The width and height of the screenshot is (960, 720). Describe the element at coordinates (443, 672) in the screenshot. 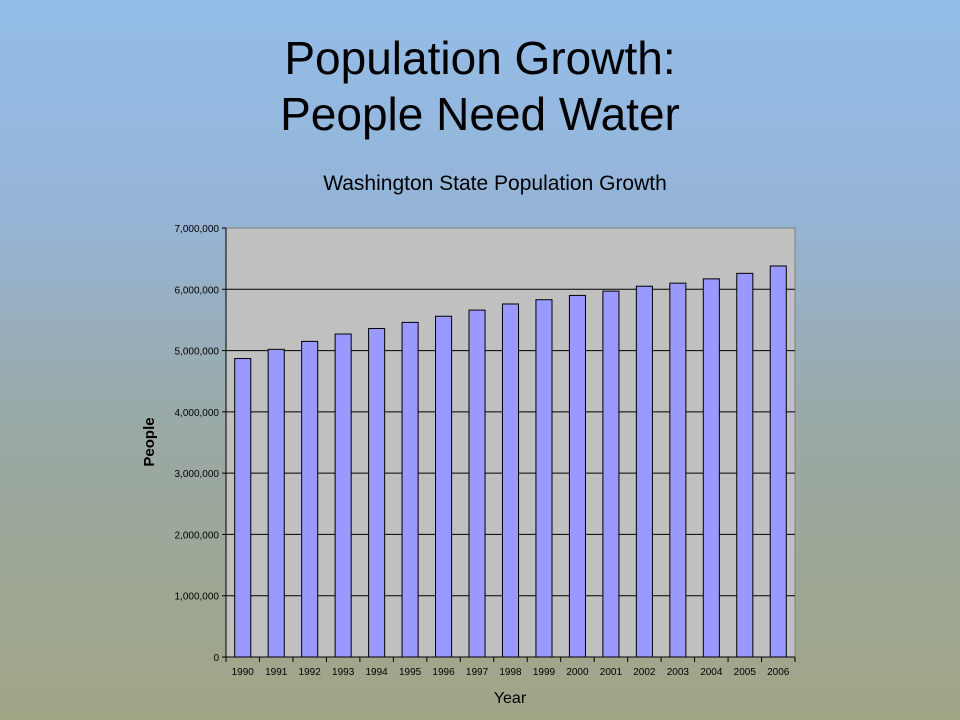

I see `x-tick-label: 1996` at that location.